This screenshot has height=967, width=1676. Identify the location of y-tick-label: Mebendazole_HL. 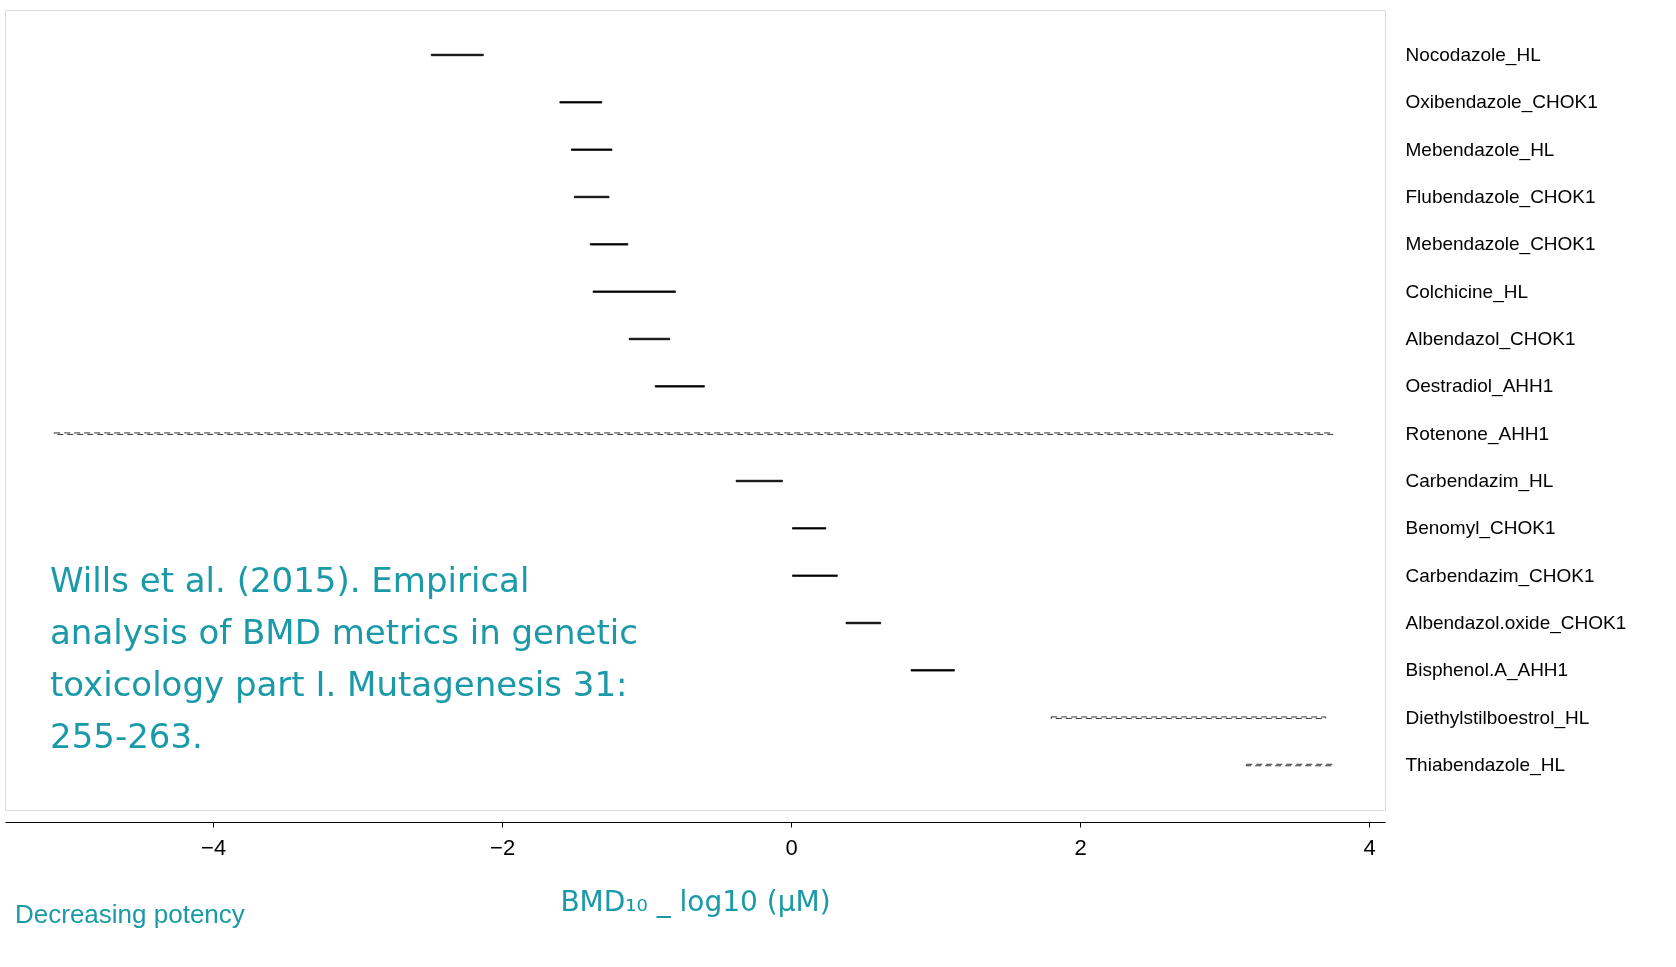
(1480, 149).